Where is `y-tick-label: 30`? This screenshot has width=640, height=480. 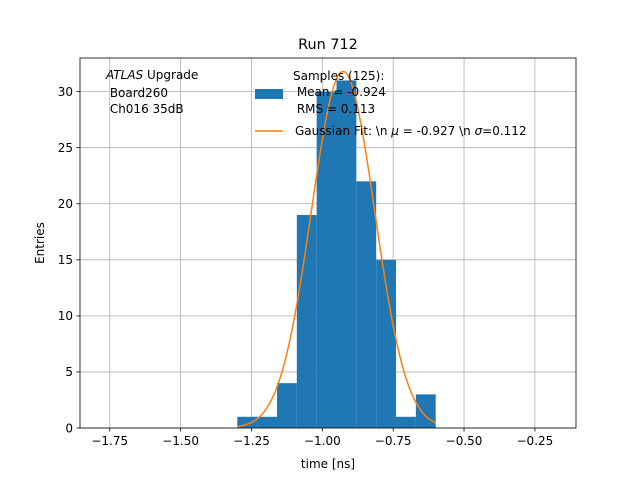 y-tick-label: 30 is located at coordinates (65, 92).